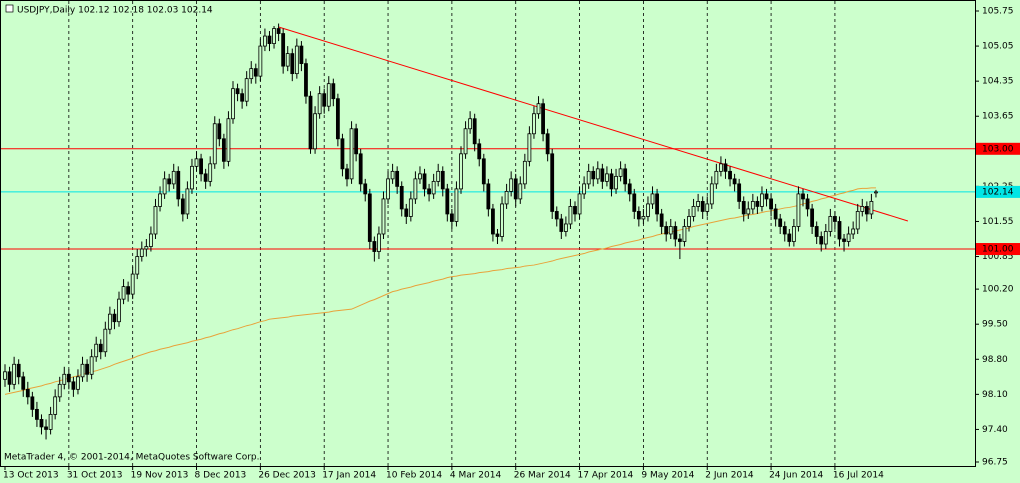 The image size is (1020, 483). Describe the element at coordinates (998, 222) in the screenshot. I see `y-tick-label: 101.55` at that location.